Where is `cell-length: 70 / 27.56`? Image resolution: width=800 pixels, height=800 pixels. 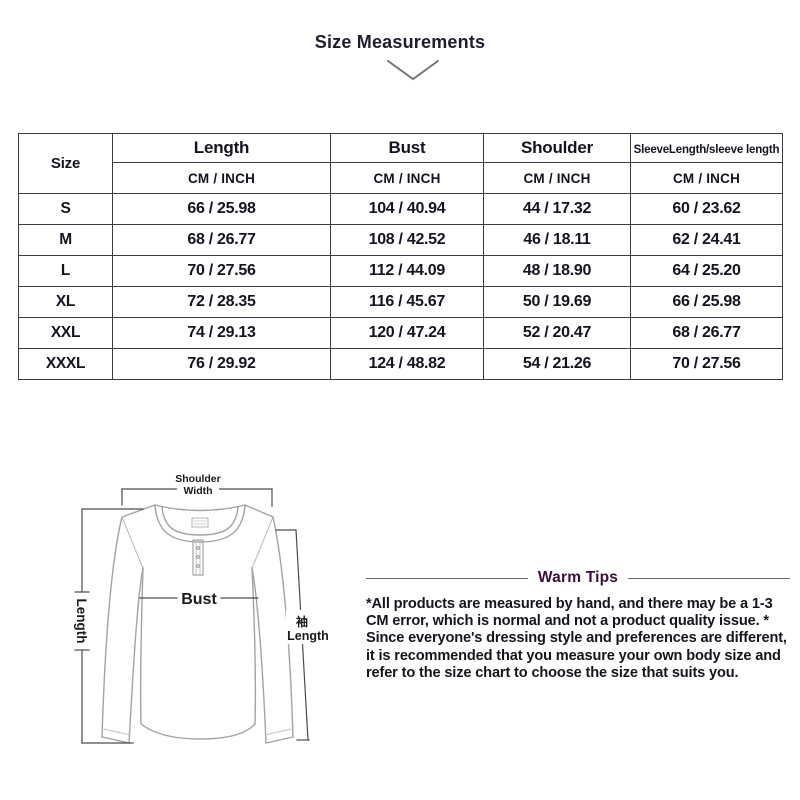
cell-length: 70 / 27.56 is located at coordinates (221, 271).